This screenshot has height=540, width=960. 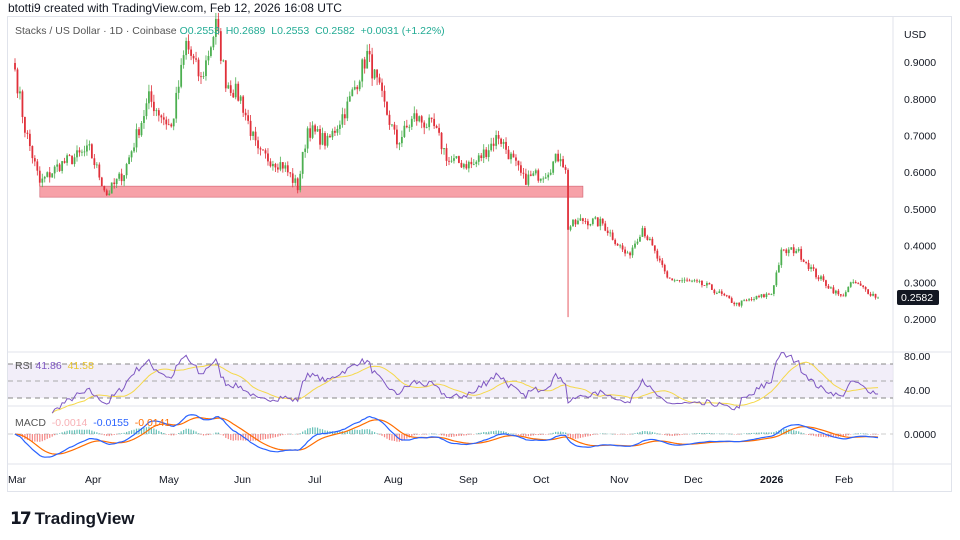 What do you see at coordinates (30, 423) in the screenshot?
I see `macd-label: MACD` at bounding box center [30, 423].